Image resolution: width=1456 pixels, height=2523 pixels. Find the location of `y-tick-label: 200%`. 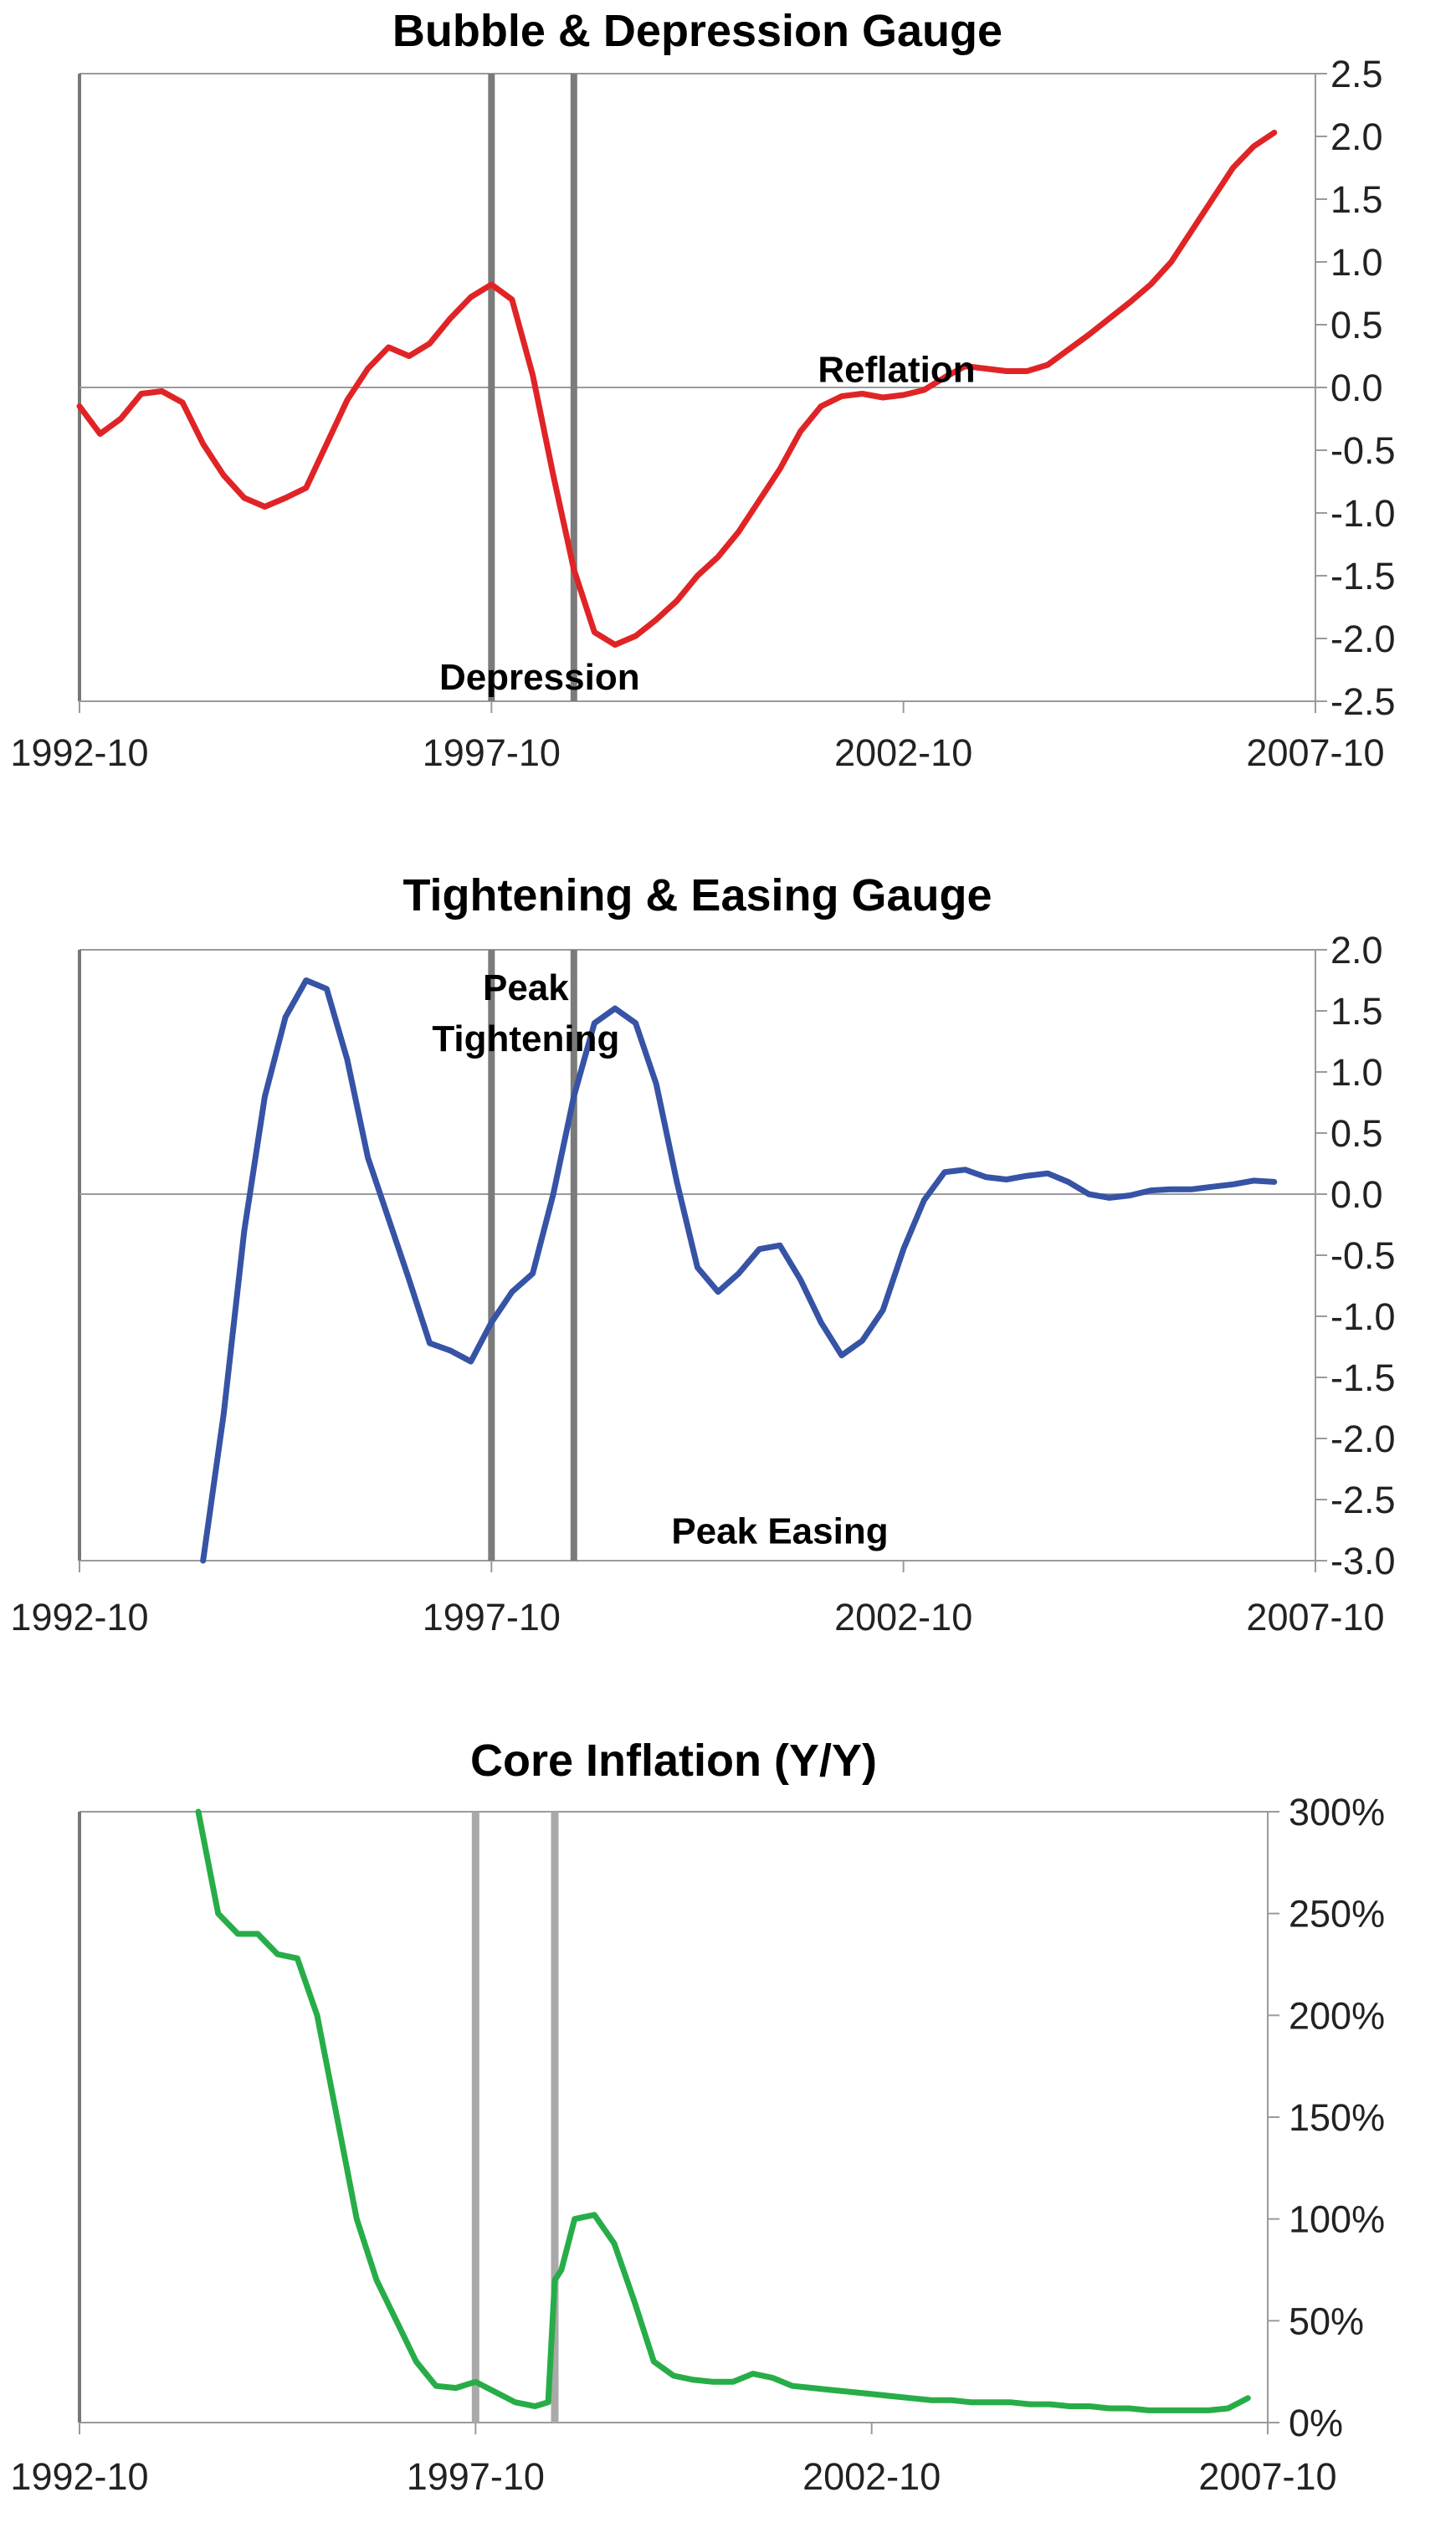

y-tick-label: 200% is located at coordinates (1337, 2016).